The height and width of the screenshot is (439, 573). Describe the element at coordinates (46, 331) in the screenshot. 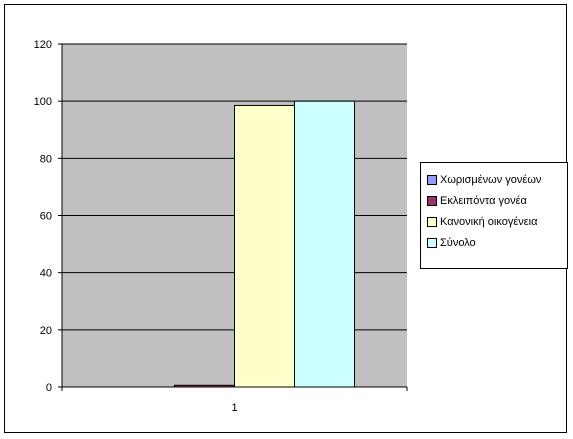

I see `y-tick-label: 20` at that location.